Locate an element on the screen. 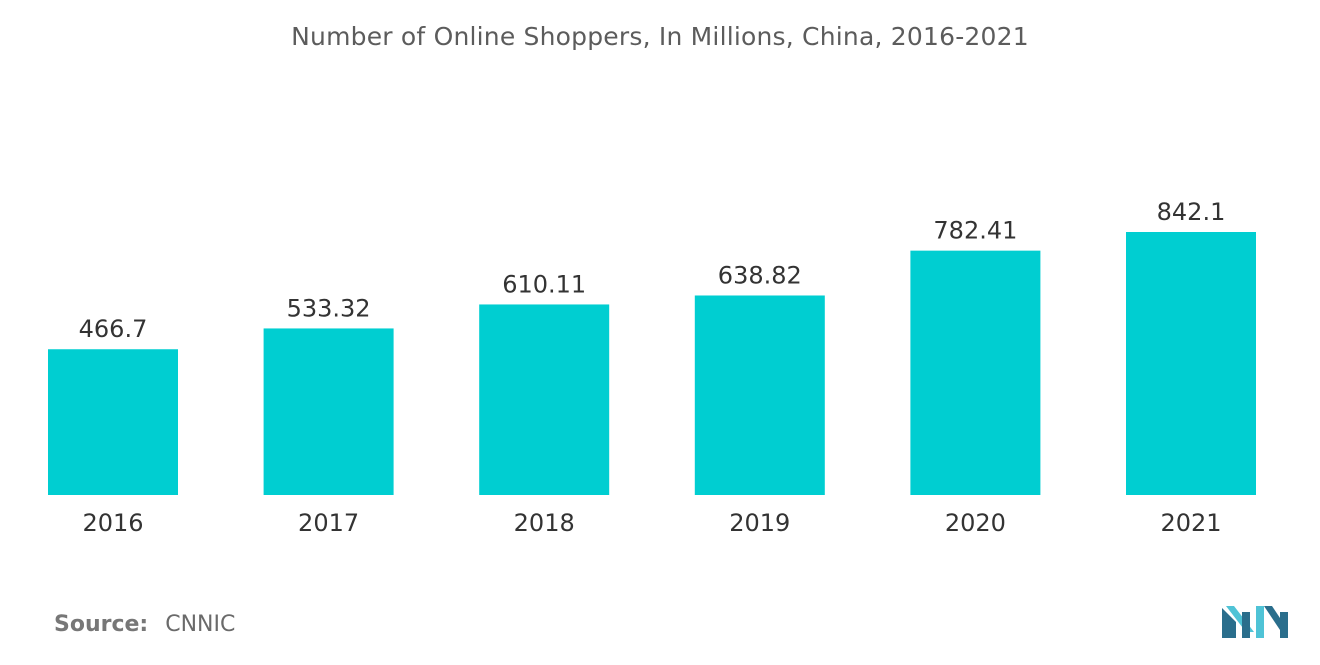 Image resolution: width=1320 pixels, height=665 pixels. bar-2021 is located at coordinates (1191, 363).